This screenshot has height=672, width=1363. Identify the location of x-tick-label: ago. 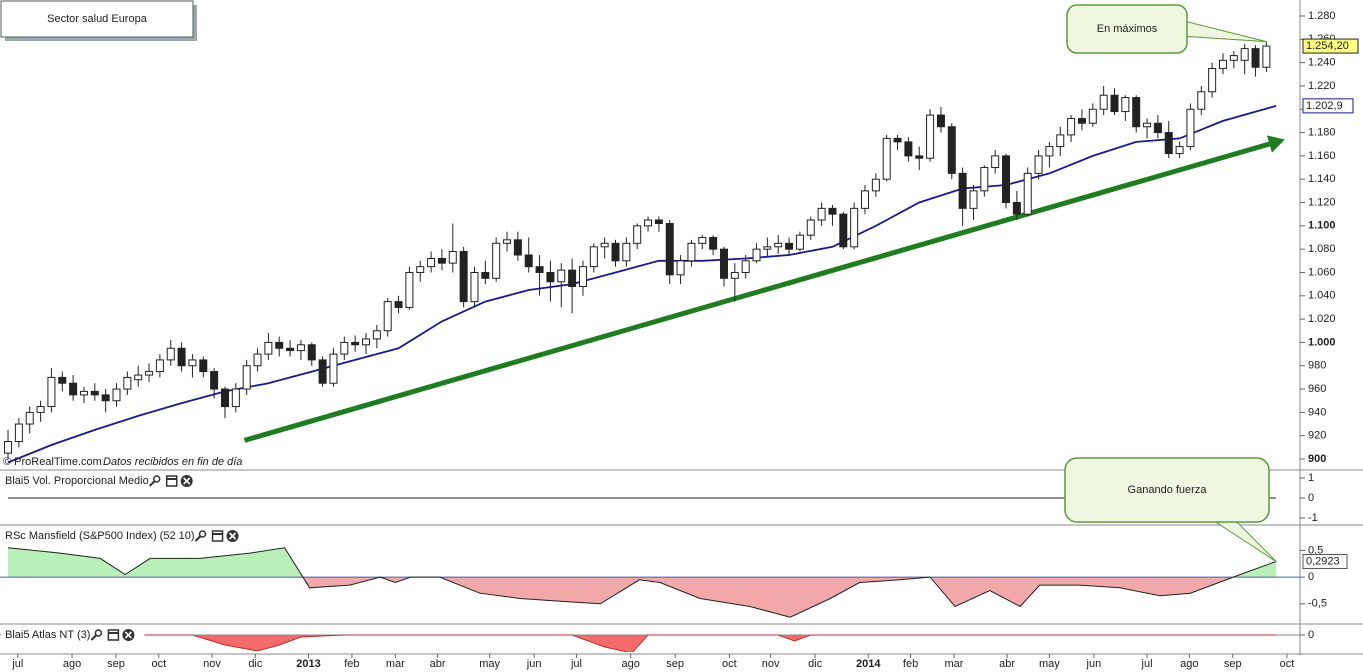
(631, 664).